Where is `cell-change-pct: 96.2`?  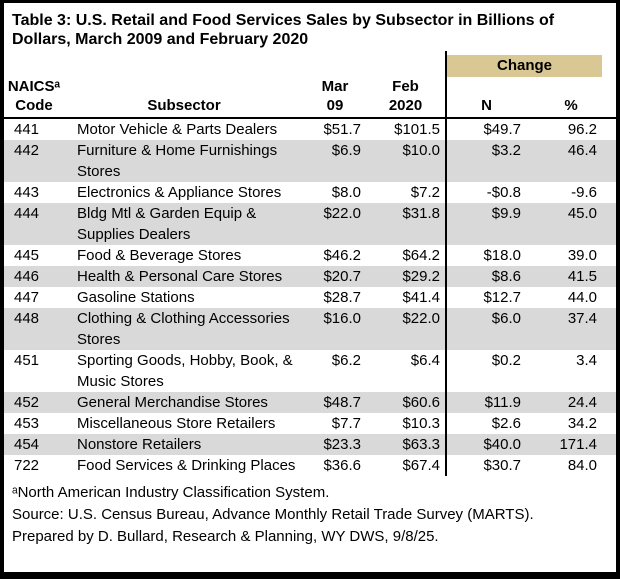
cell-change-pct: 96.2 is located at coordinates (582, 129).